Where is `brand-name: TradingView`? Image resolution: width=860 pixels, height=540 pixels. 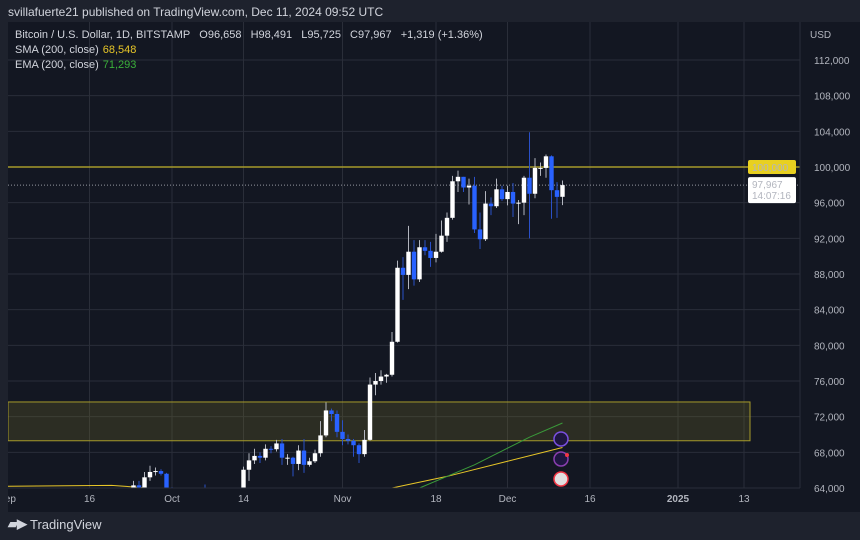 brand-name: TradingView is located at coordinates (66, 524).